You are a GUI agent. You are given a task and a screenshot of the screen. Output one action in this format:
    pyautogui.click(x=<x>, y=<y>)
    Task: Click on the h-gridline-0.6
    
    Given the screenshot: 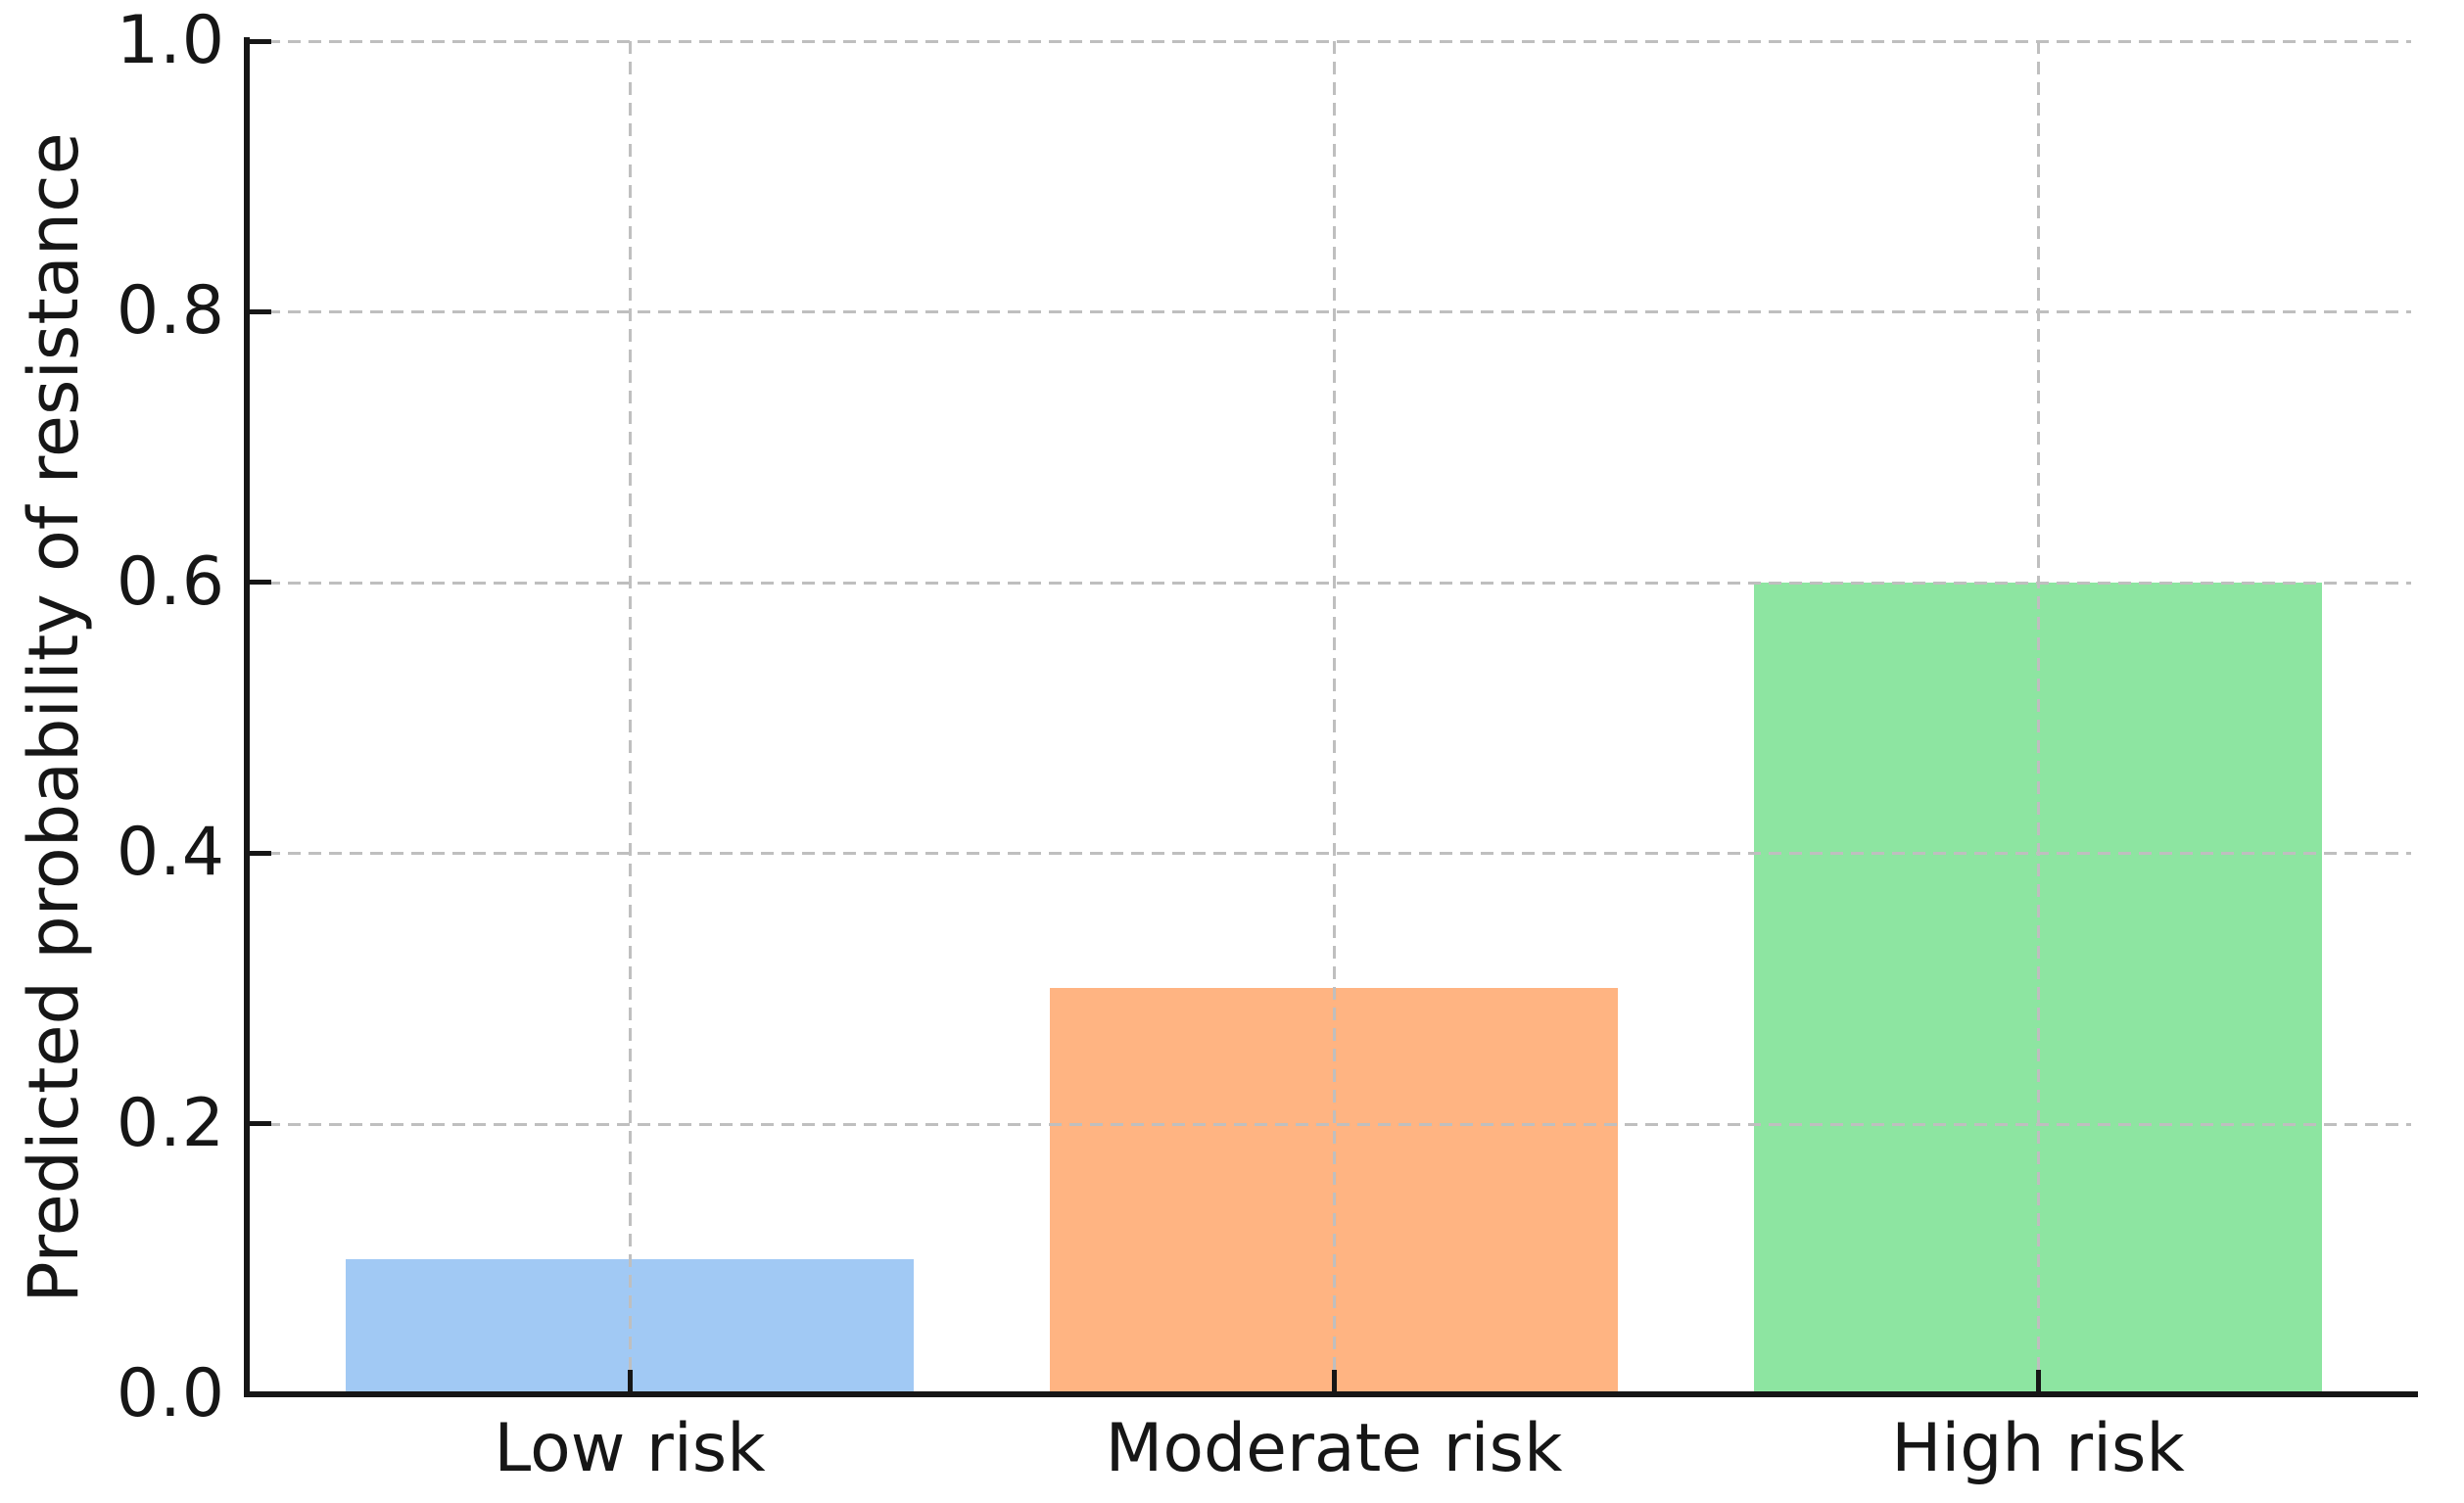 What is the action you would take?
    pyautogui.click(x=1329, y=583)
    